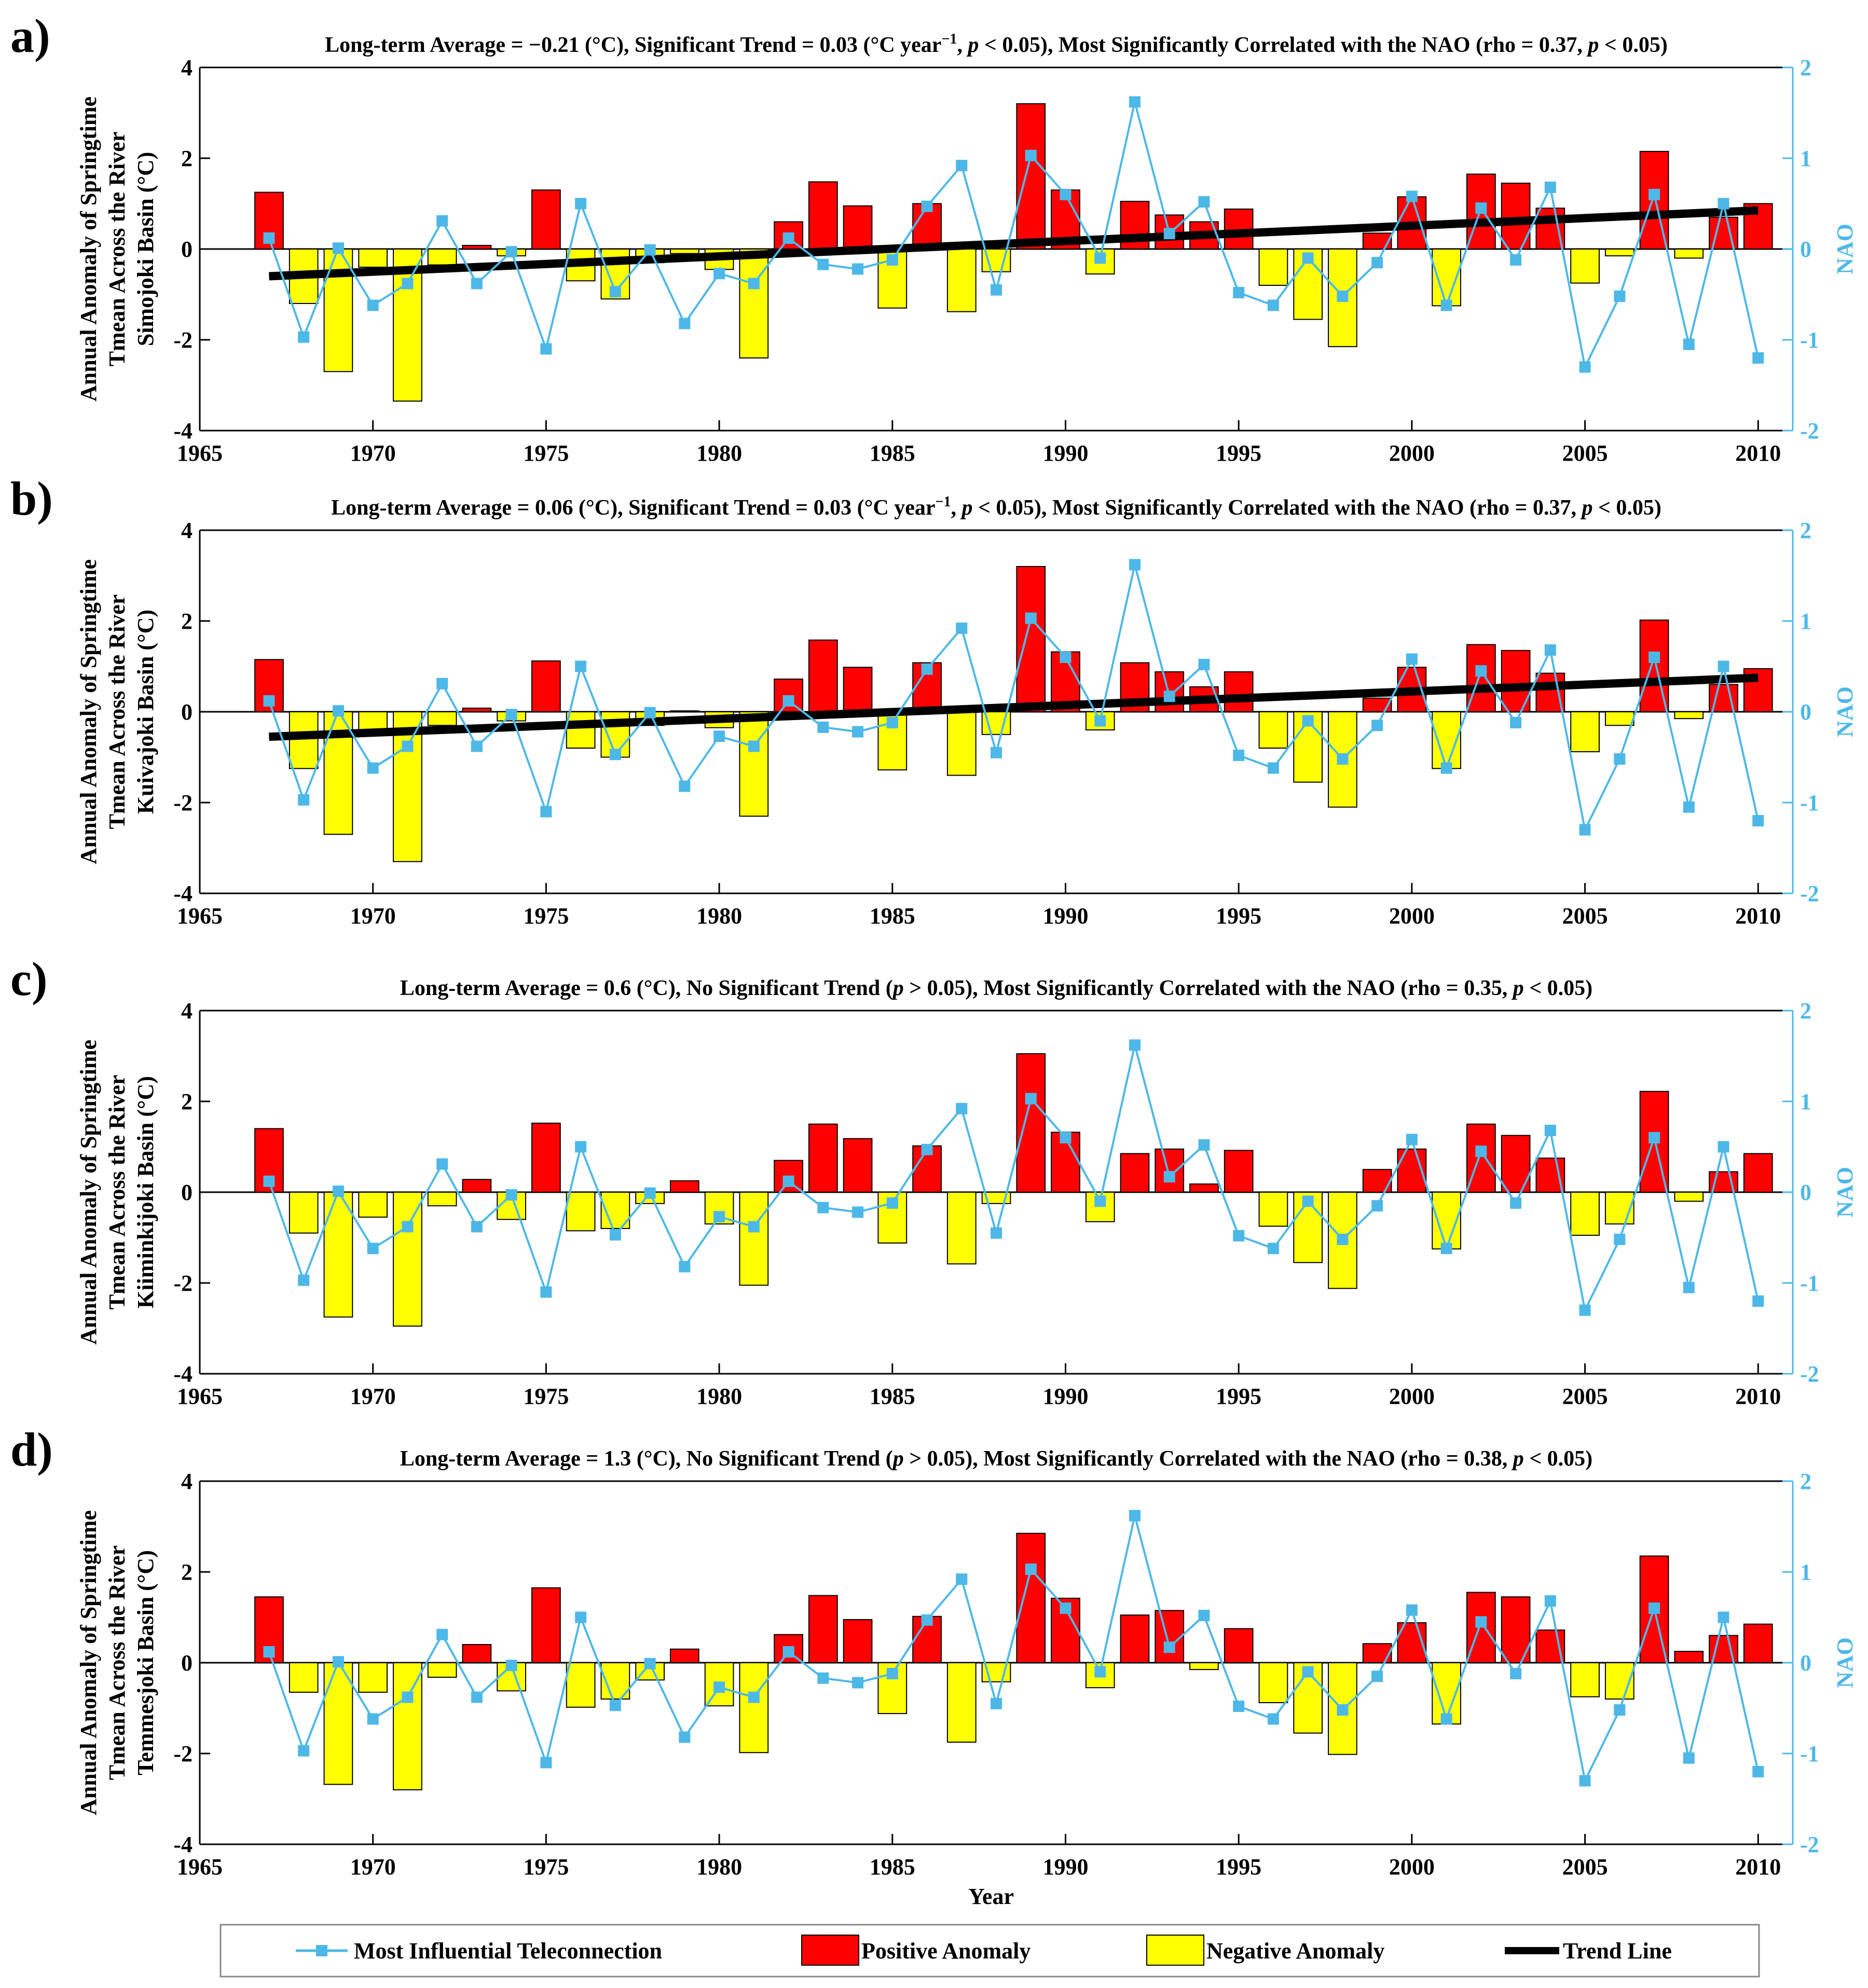 This screenshot has height=1988, width=1868. I want to click on x-tick-label: 2000, so click(1412, 1867).